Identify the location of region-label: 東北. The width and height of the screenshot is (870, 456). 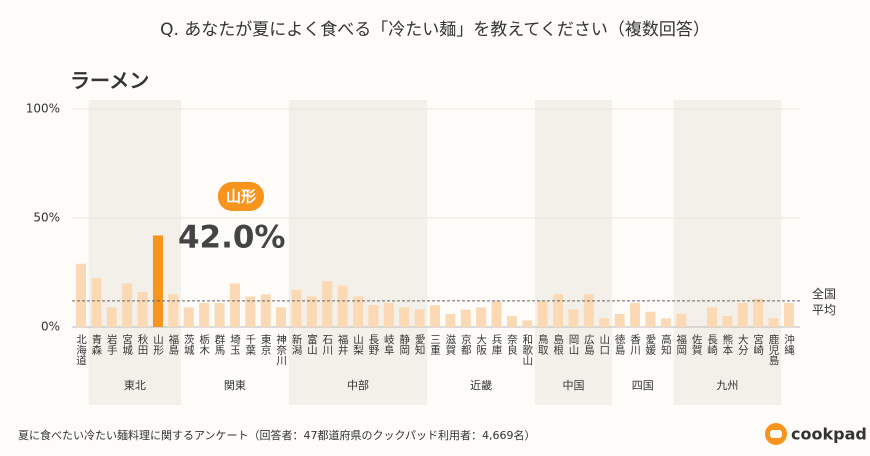
(135, 385).